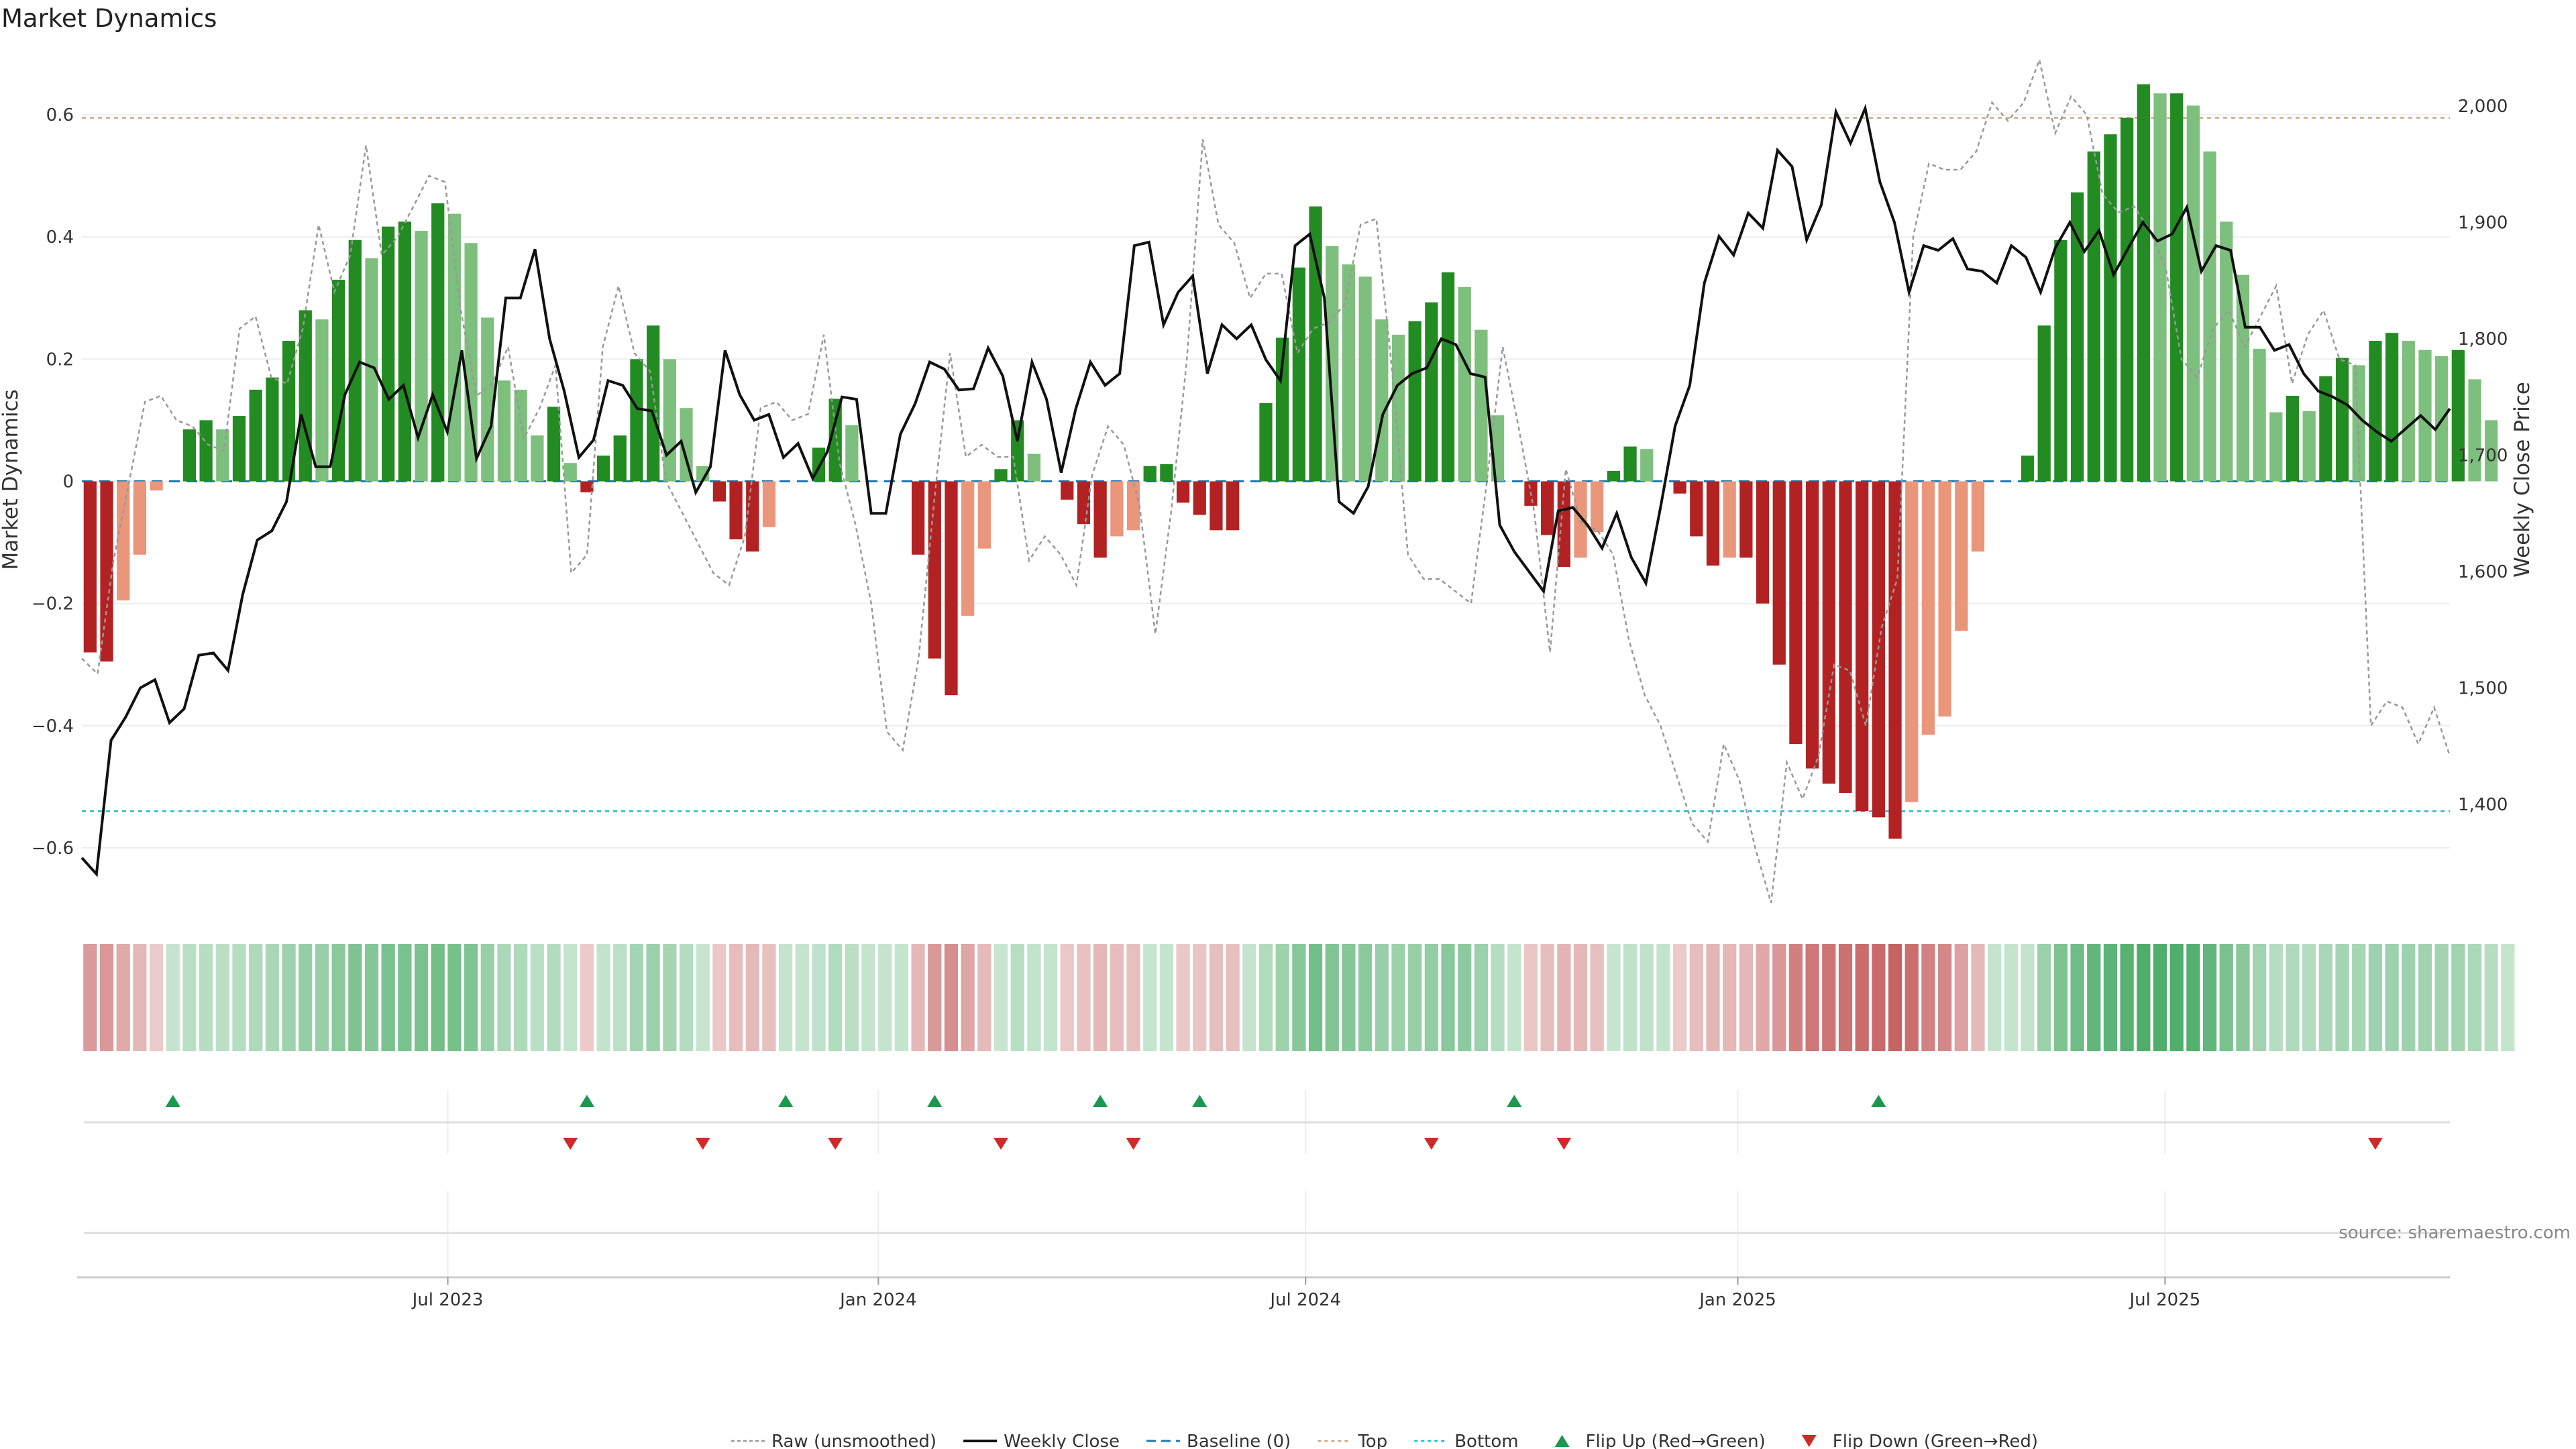 The width and height of the screenshot is (2576, 1449). What do you see at coordinates (68, 482) in the screenshot?
I see `left-tick-label: 0` at bounding box center [68, 482].